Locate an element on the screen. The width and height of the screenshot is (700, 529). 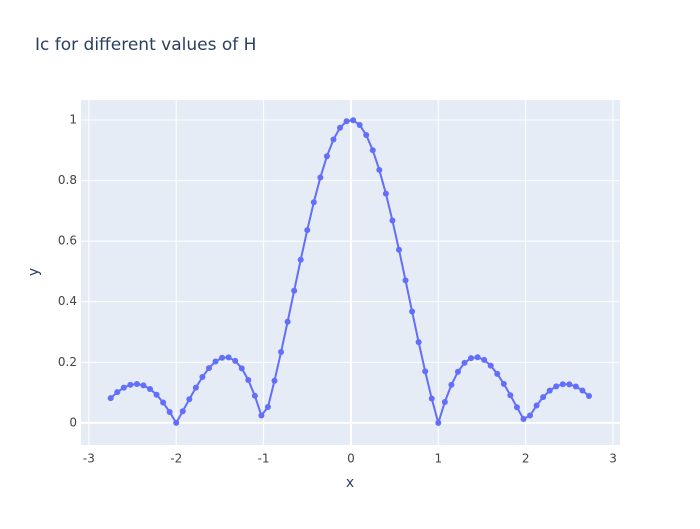
chart-title: Ic for different values of H is located at coordinates (145, 45).